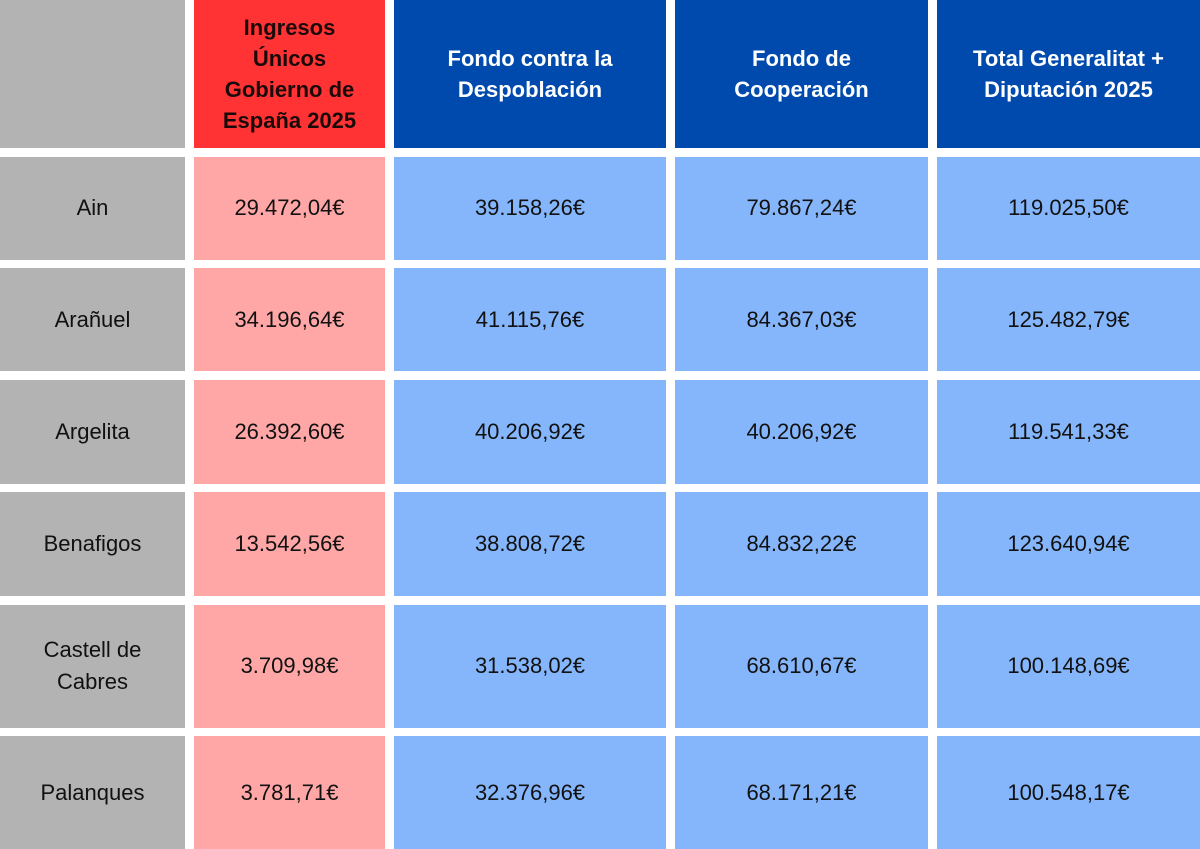  I want to click on header-empty-corner, so click(92, 74).